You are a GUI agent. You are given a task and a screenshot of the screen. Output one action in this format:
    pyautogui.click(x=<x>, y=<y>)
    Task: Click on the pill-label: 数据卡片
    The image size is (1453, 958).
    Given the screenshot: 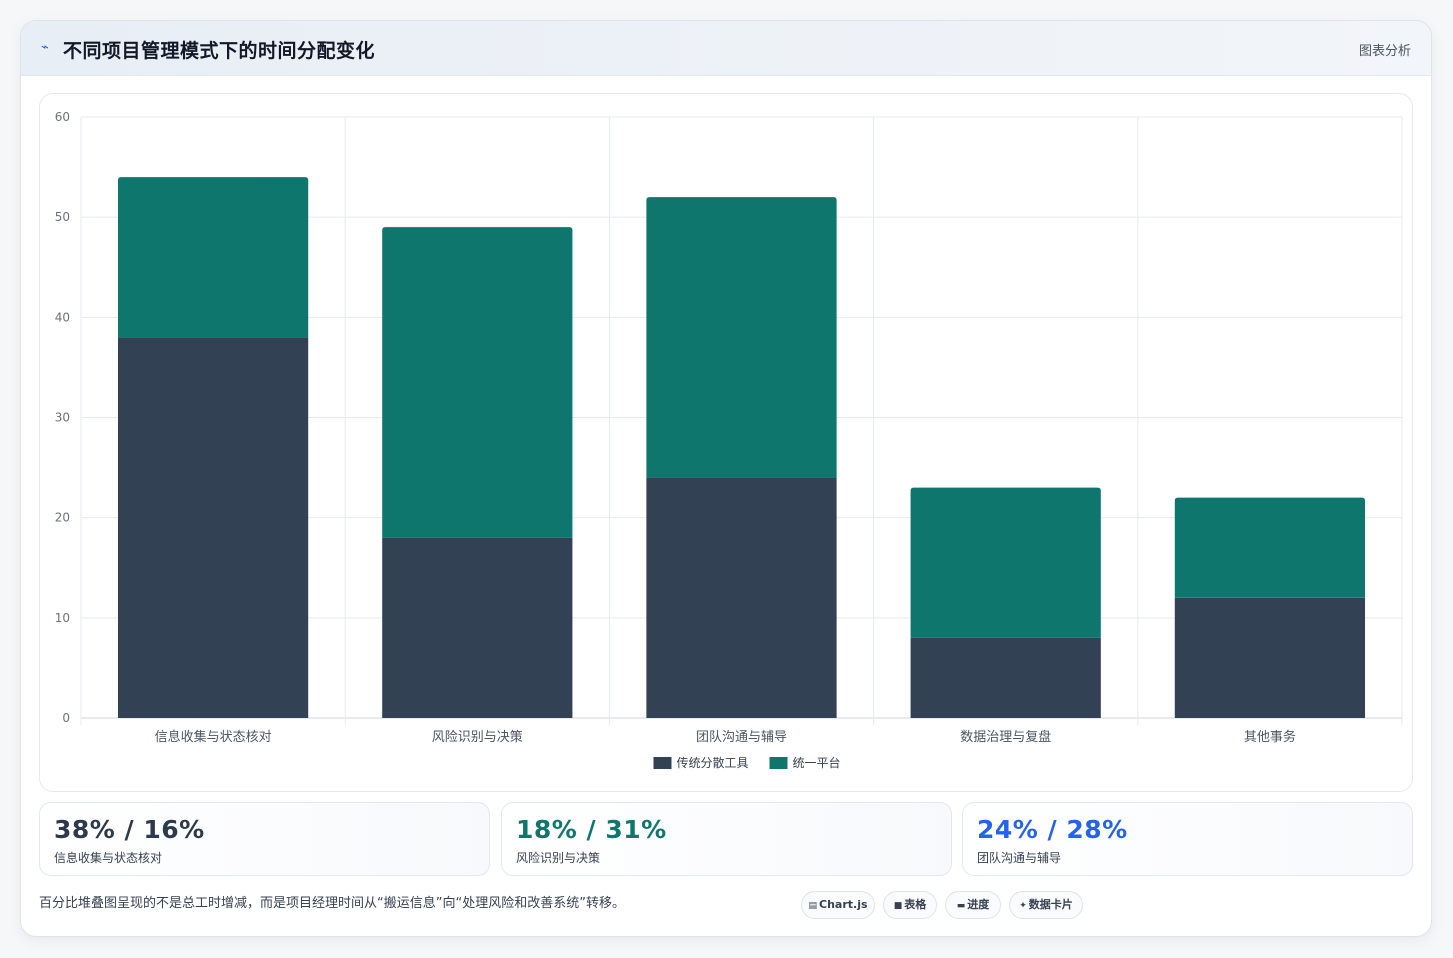 What is the action you would take?
    pyautogui.click(x=1050, y=904)
    